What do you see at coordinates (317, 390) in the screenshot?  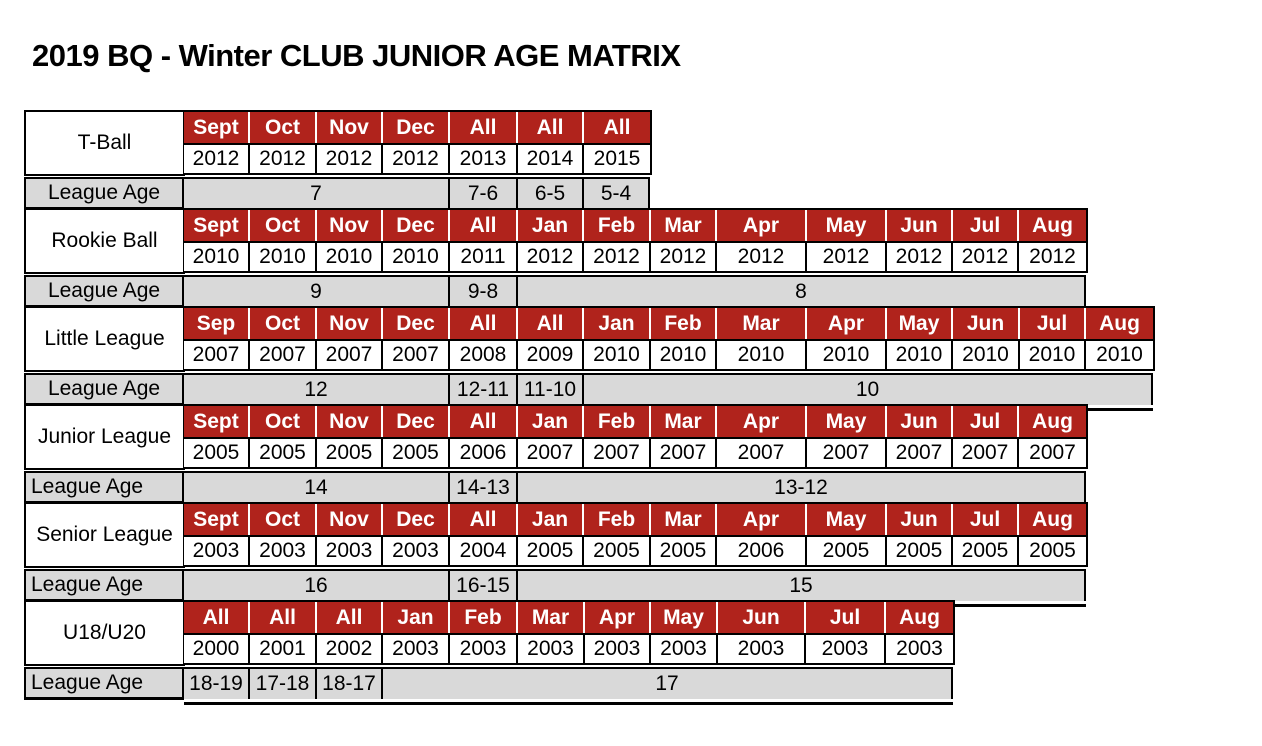 I see `league-age-cell: 12` at bounding box center [317, 390].